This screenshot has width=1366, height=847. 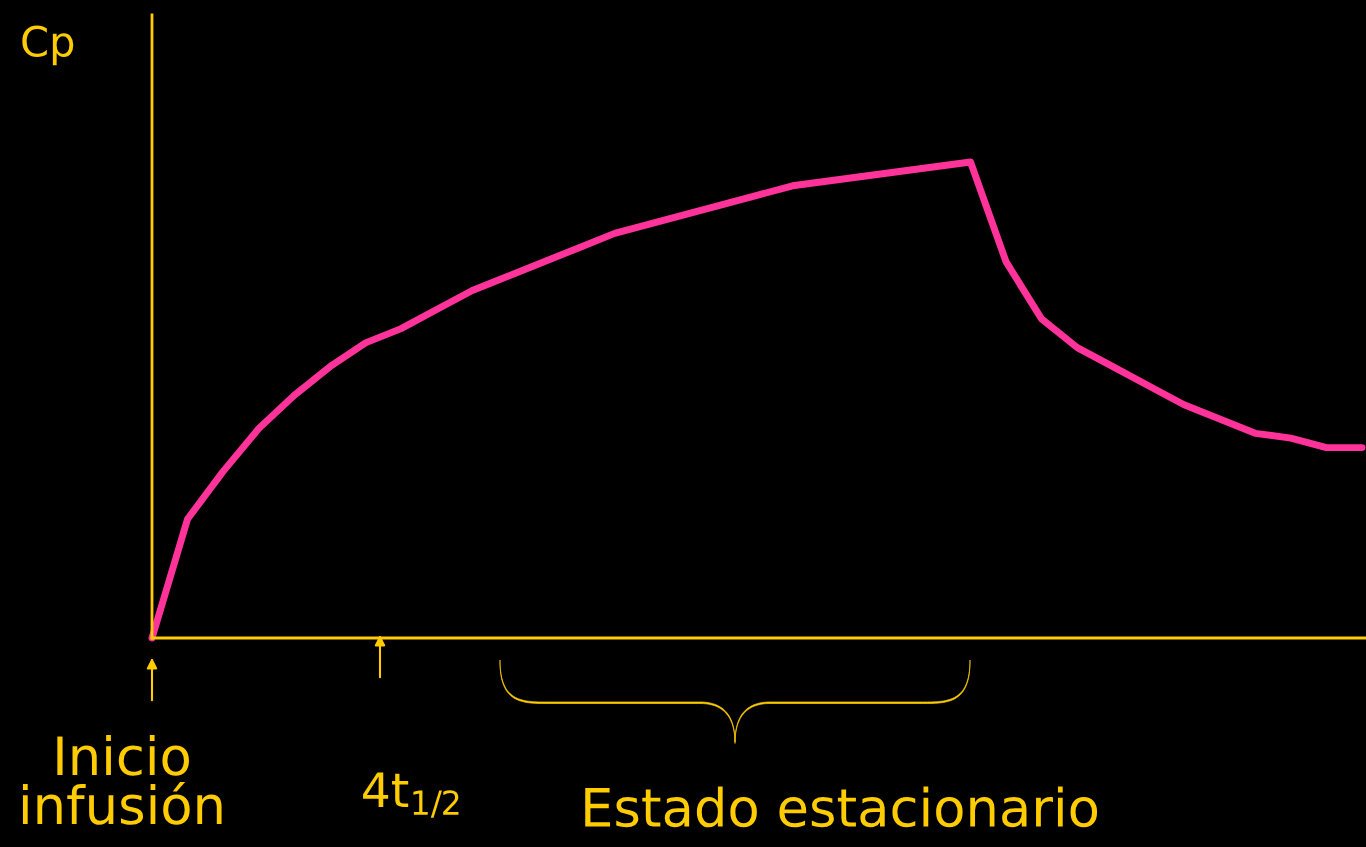 What do you see at coordinates (411, 795) in the screenshot?
I see `text: 4t$_{1/2}$` at bounding box center [411, 795].